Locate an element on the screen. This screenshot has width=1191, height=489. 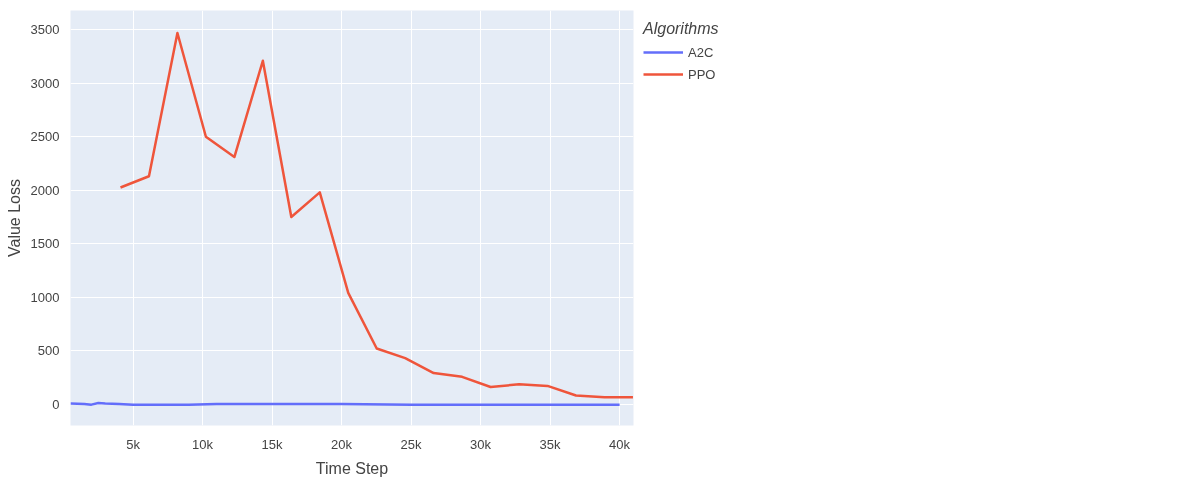
y-axis-title: Value Loss is located at coordinates (14, 218).